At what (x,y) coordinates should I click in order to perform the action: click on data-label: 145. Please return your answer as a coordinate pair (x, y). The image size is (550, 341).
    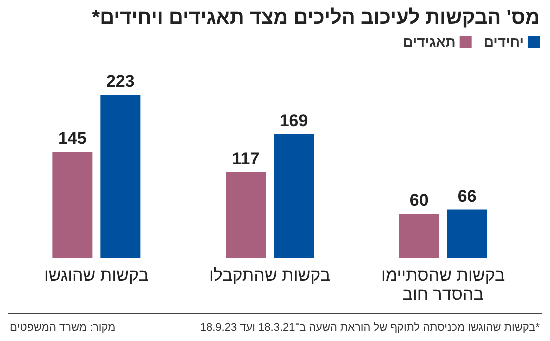
    Looking at the image, I should click on (72, 138).